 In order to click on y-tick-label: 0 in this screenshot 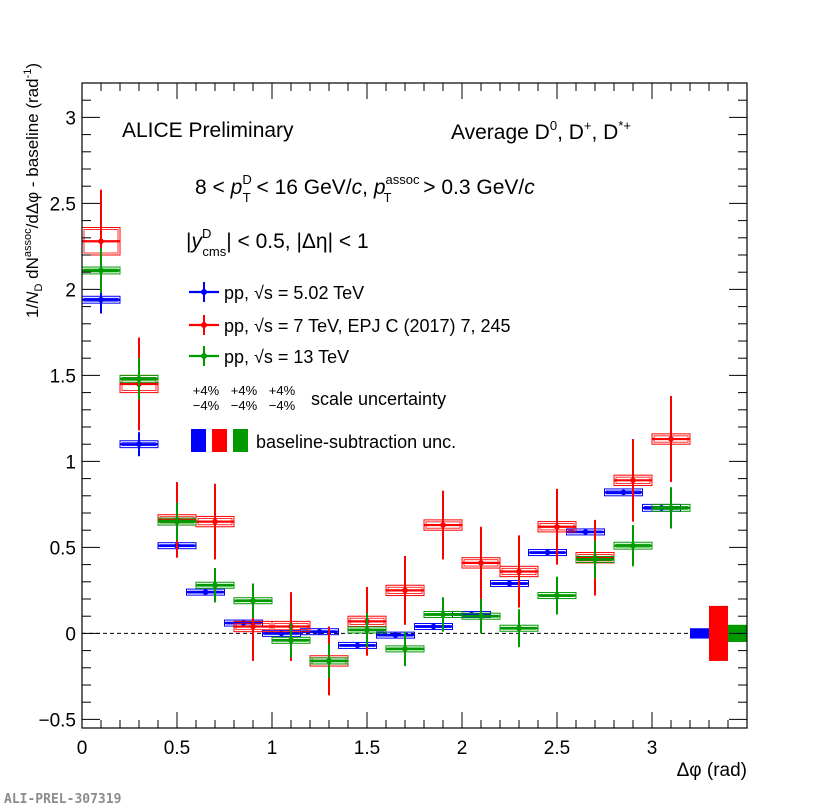, I will do `click(70, 634)`.